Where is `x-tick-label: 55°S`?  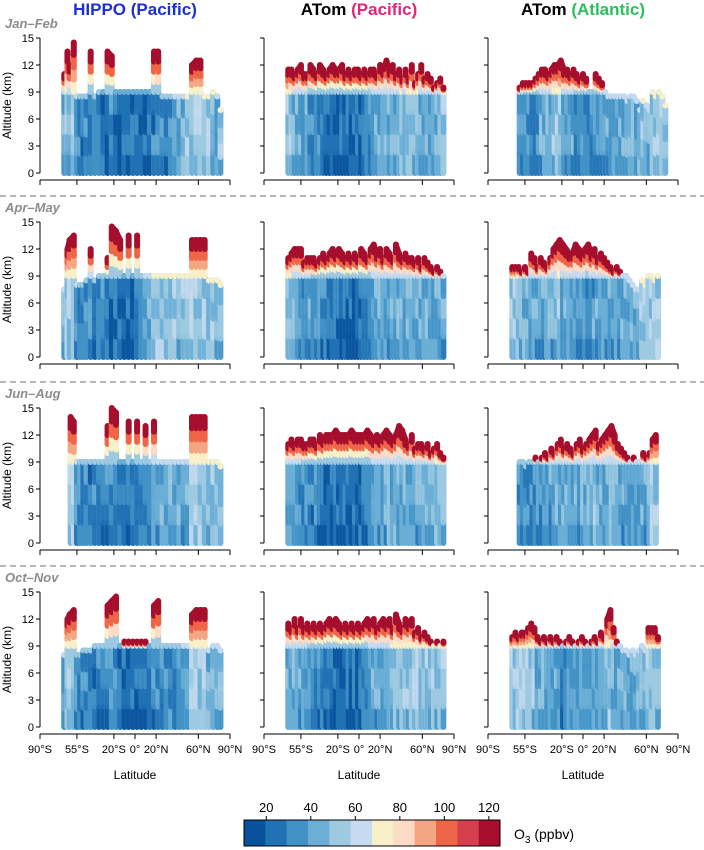
x-tick-label: 55°S is located at coordinates (77, 750).